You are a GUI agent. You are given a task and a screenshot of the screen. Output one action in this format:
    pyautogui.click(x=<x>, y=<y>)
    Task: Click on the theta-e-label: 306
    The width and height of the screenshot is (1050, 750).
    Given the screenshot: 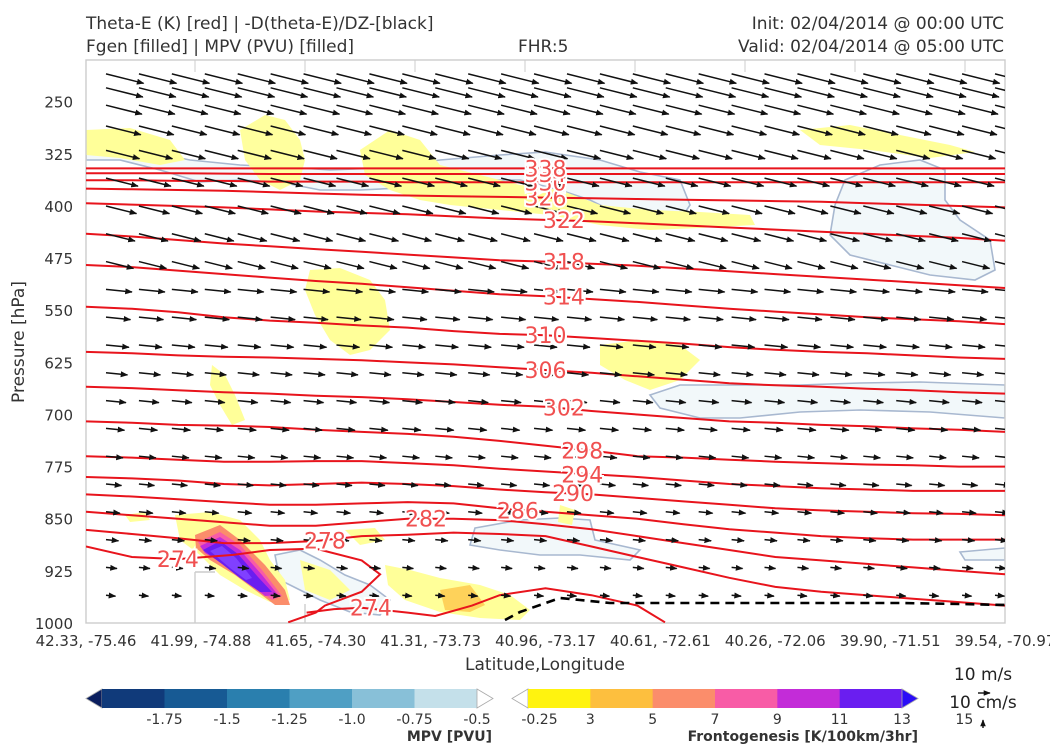 What is the action you would take?
    pyautogui.click(x=546, y=371)
    